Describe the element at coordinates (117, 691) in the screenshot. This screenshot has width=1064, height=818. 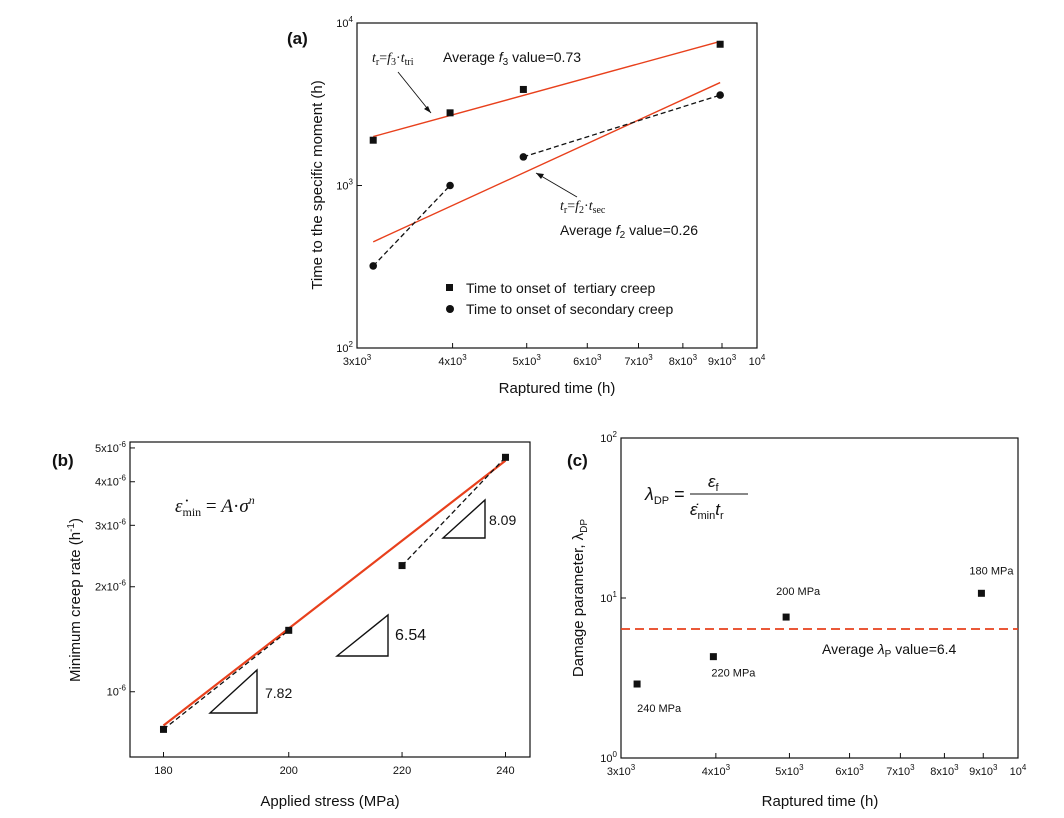
I see `y-tick-label-b-0: 10-6` at that location.